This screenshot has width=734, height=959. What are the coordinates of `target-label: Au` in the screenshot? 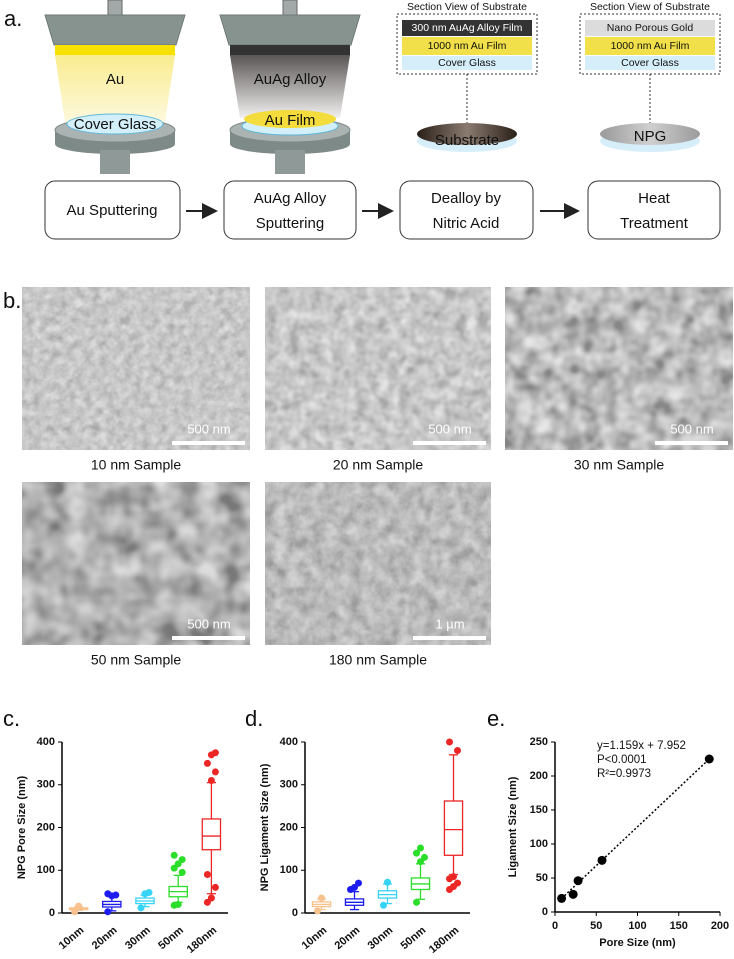 It's located at (115, 79).